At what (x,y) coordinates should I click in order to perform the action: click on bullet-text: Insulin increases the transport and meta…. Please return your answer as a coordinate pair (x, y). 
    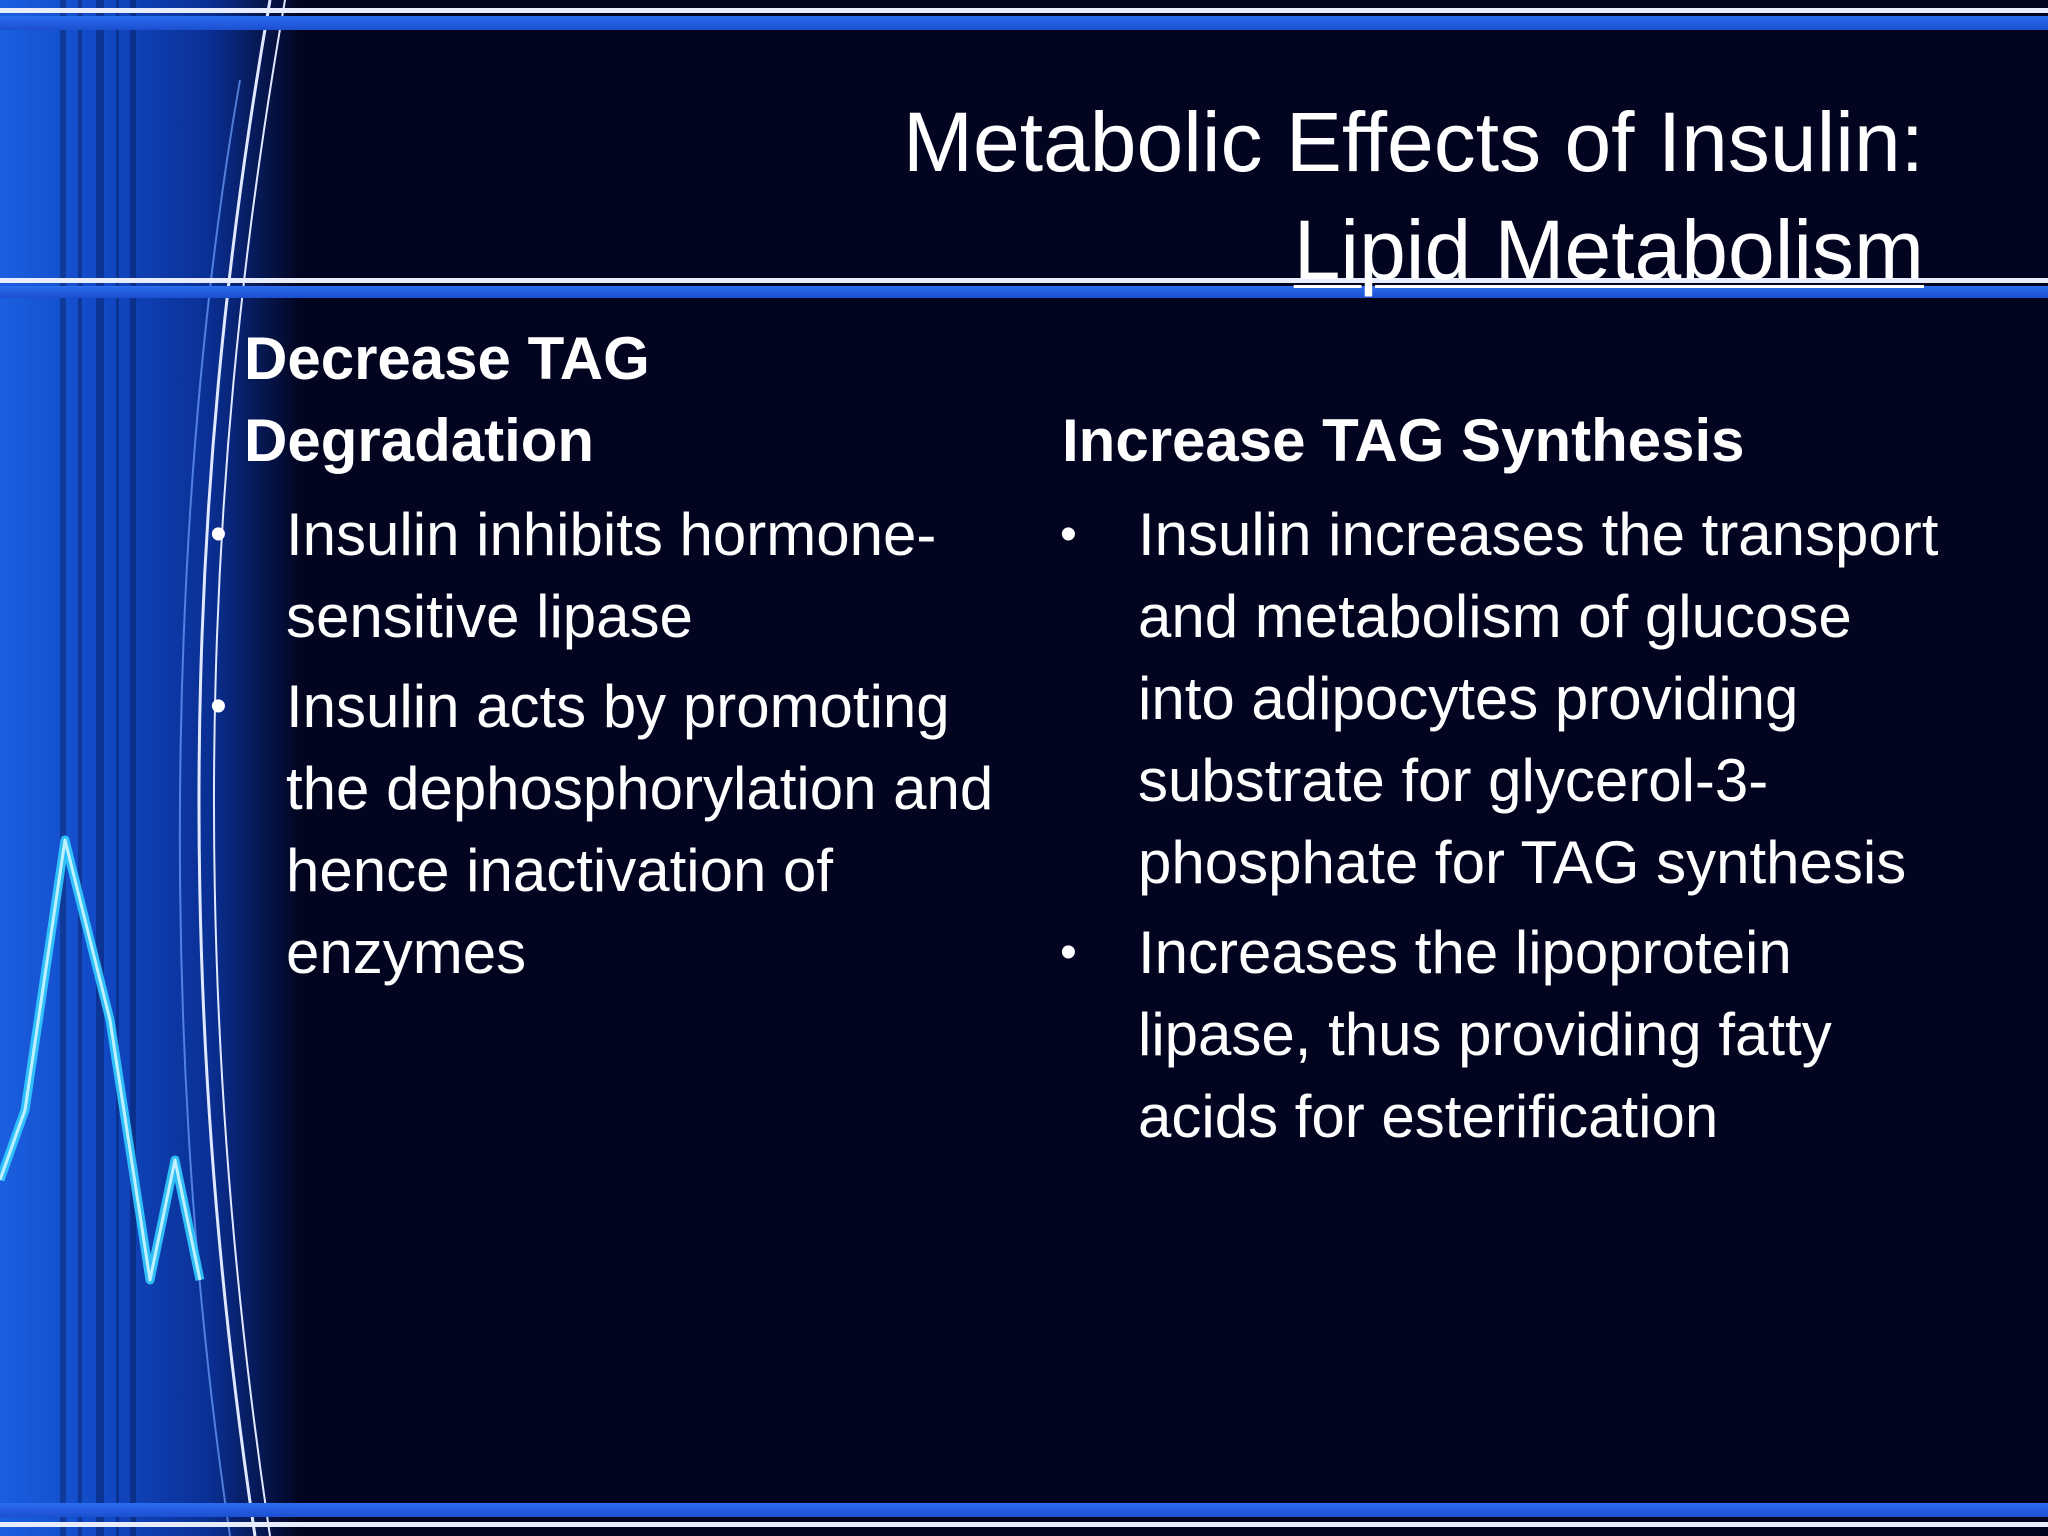
    Looking at the image, I should click on (1538, 698).